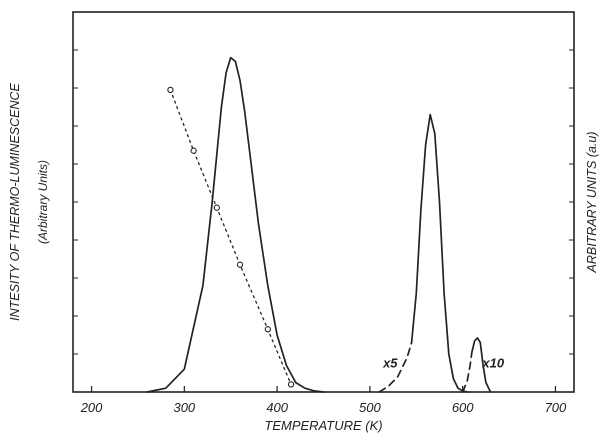  What do you see at coordinates (91, 407) in the screenshot?
I see `x-tick-label: 200` at bounding box center [91, 407].